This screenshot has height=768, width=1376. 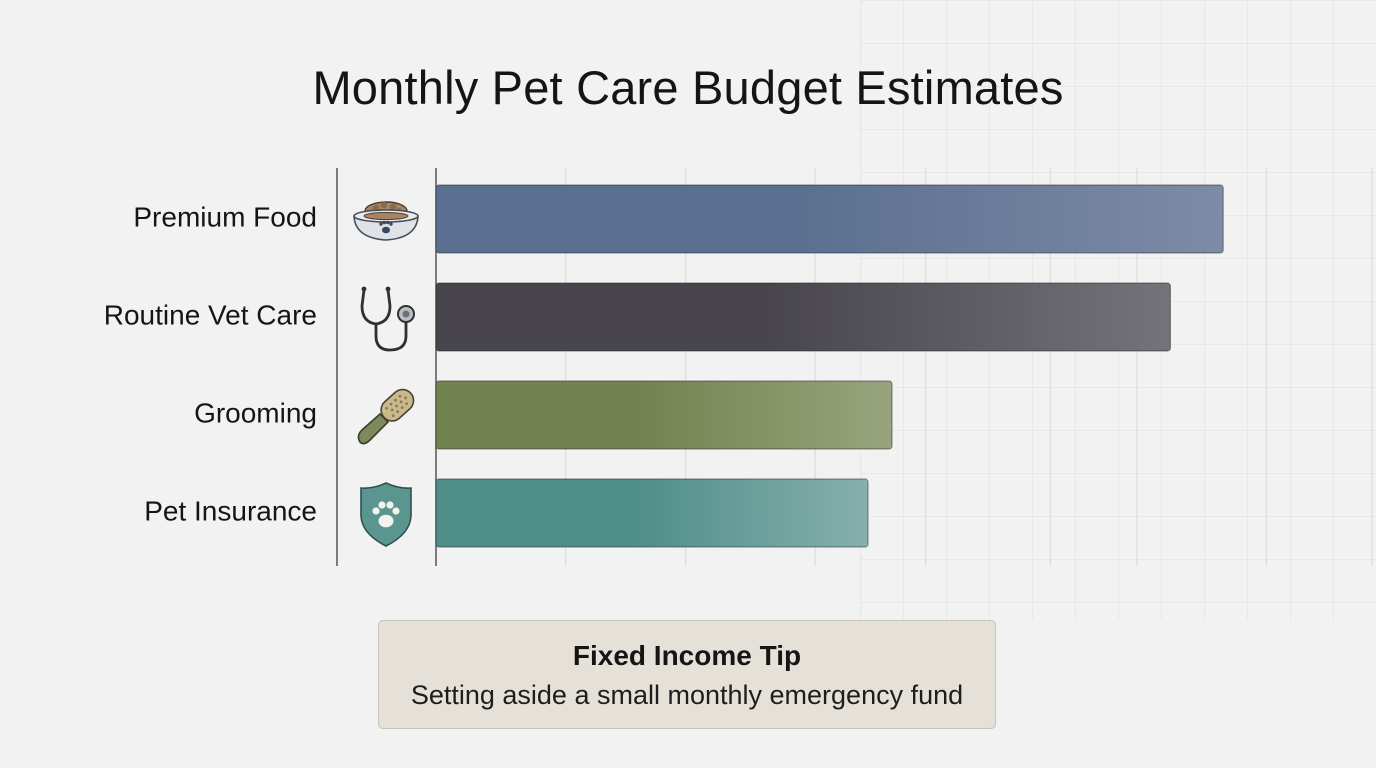 What do you see at coordinates (255, 412) in the screenshot?
I see `category-label: Grooming` at bounding box center [255, 412].